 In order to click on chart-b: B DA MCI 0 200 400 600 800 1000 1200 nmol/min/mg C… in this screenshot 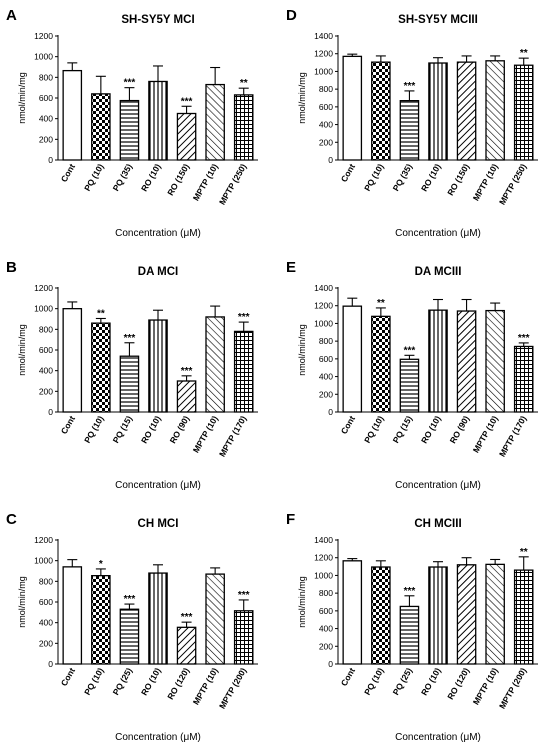, I will do `click(132, 375)`.